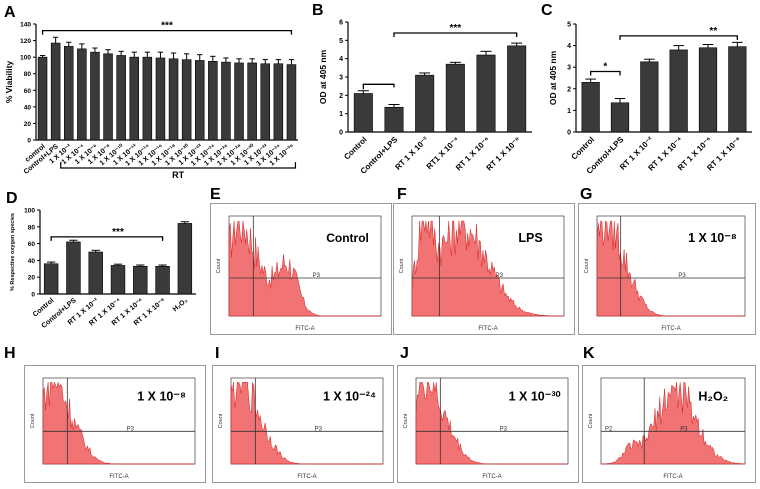 The width and height of the screenshot is (760, 489). What do you see at coordinates (667, 428) in the screenshot?
I see `flow-histogram-k: P3 P2 FITC-A Count H₂O₂` at bounding box center [667, 428].